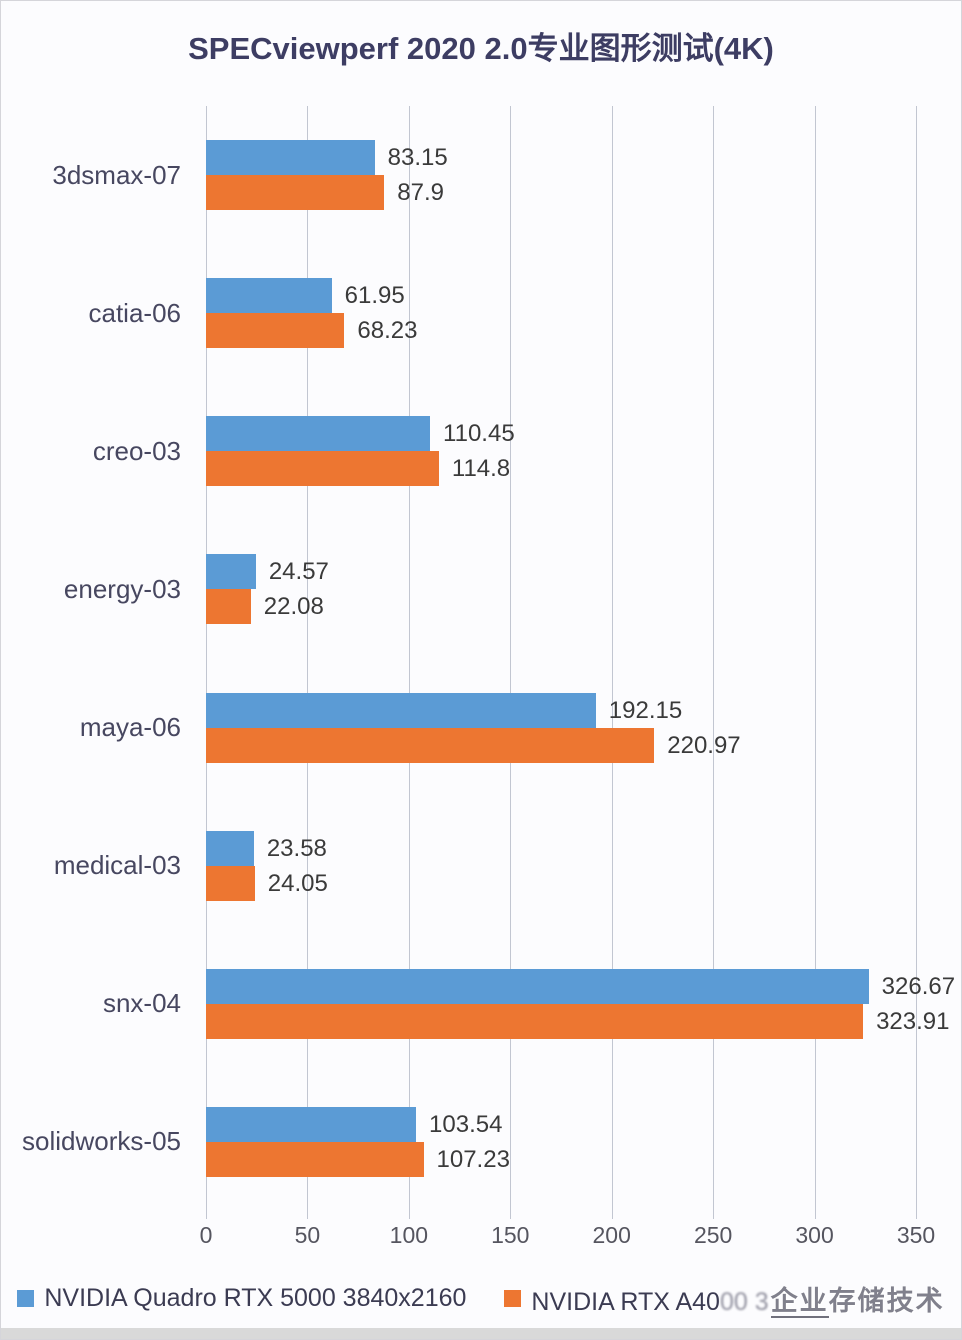  What do you see at coordinates (122, 588) in the screenshot?
I see `category-label: energy-03` at bounding box center [122, 588].